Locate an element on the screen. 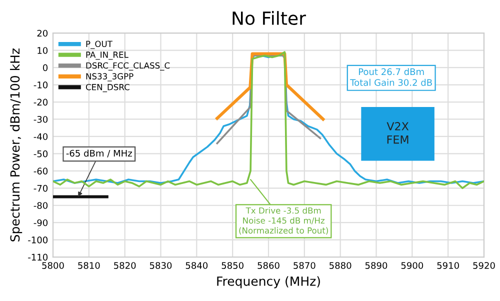 This screenshot has width=500, height=301. y-axis-title: Spectrum Power, dBm/100 kHz is located at coordinates (16, 145).